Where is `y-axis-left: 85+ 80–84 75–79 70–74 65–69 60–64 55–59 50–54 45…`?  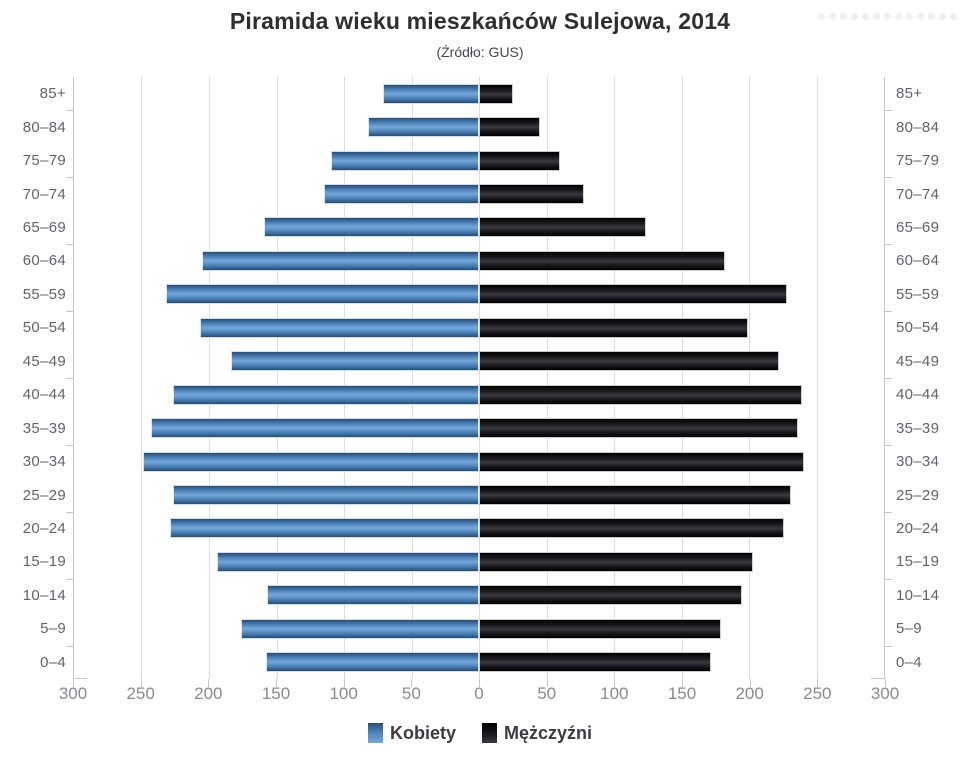 y-axis-left: 85+ 80–84 75–79 70–74 65–69 60–64 55–59 50–54 45… is located at coordinates (33, 378).